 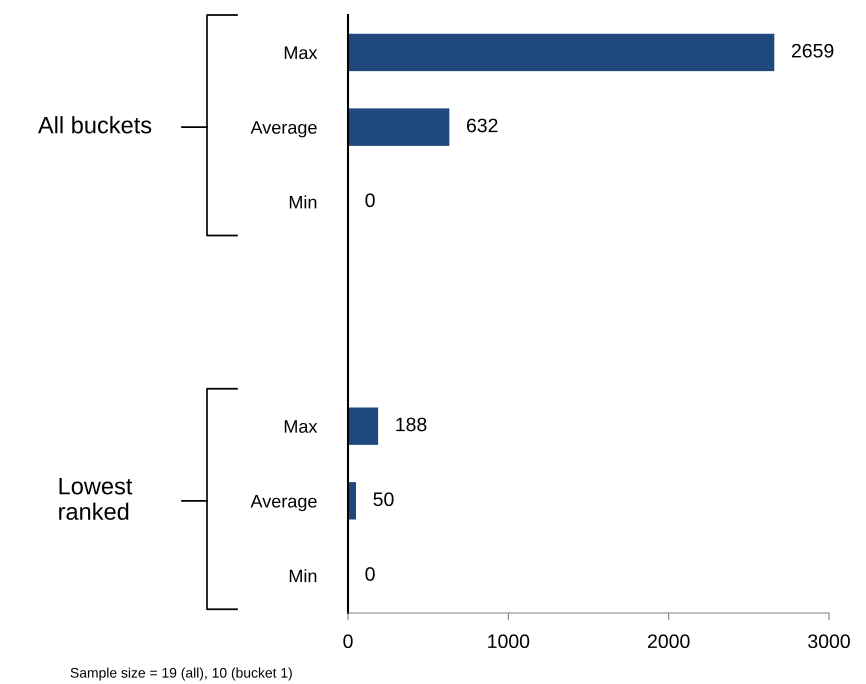 What do you see at coordinates (813, 51) in the screenshot?
I see `data-label: 2659` at bounding box center [813, 51].